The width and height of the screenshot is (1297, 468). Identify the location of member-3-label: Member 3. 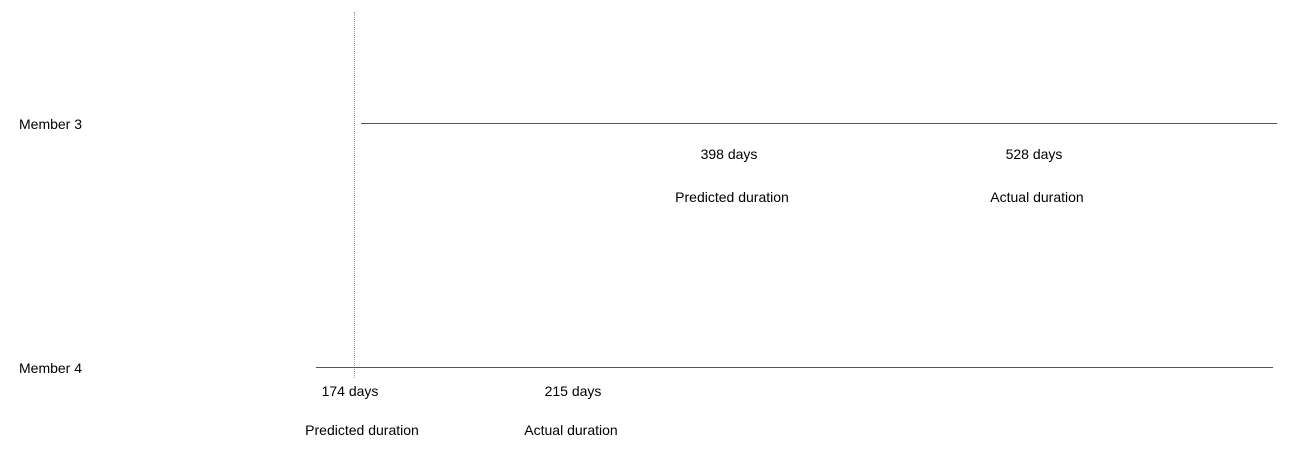
(51, 124).